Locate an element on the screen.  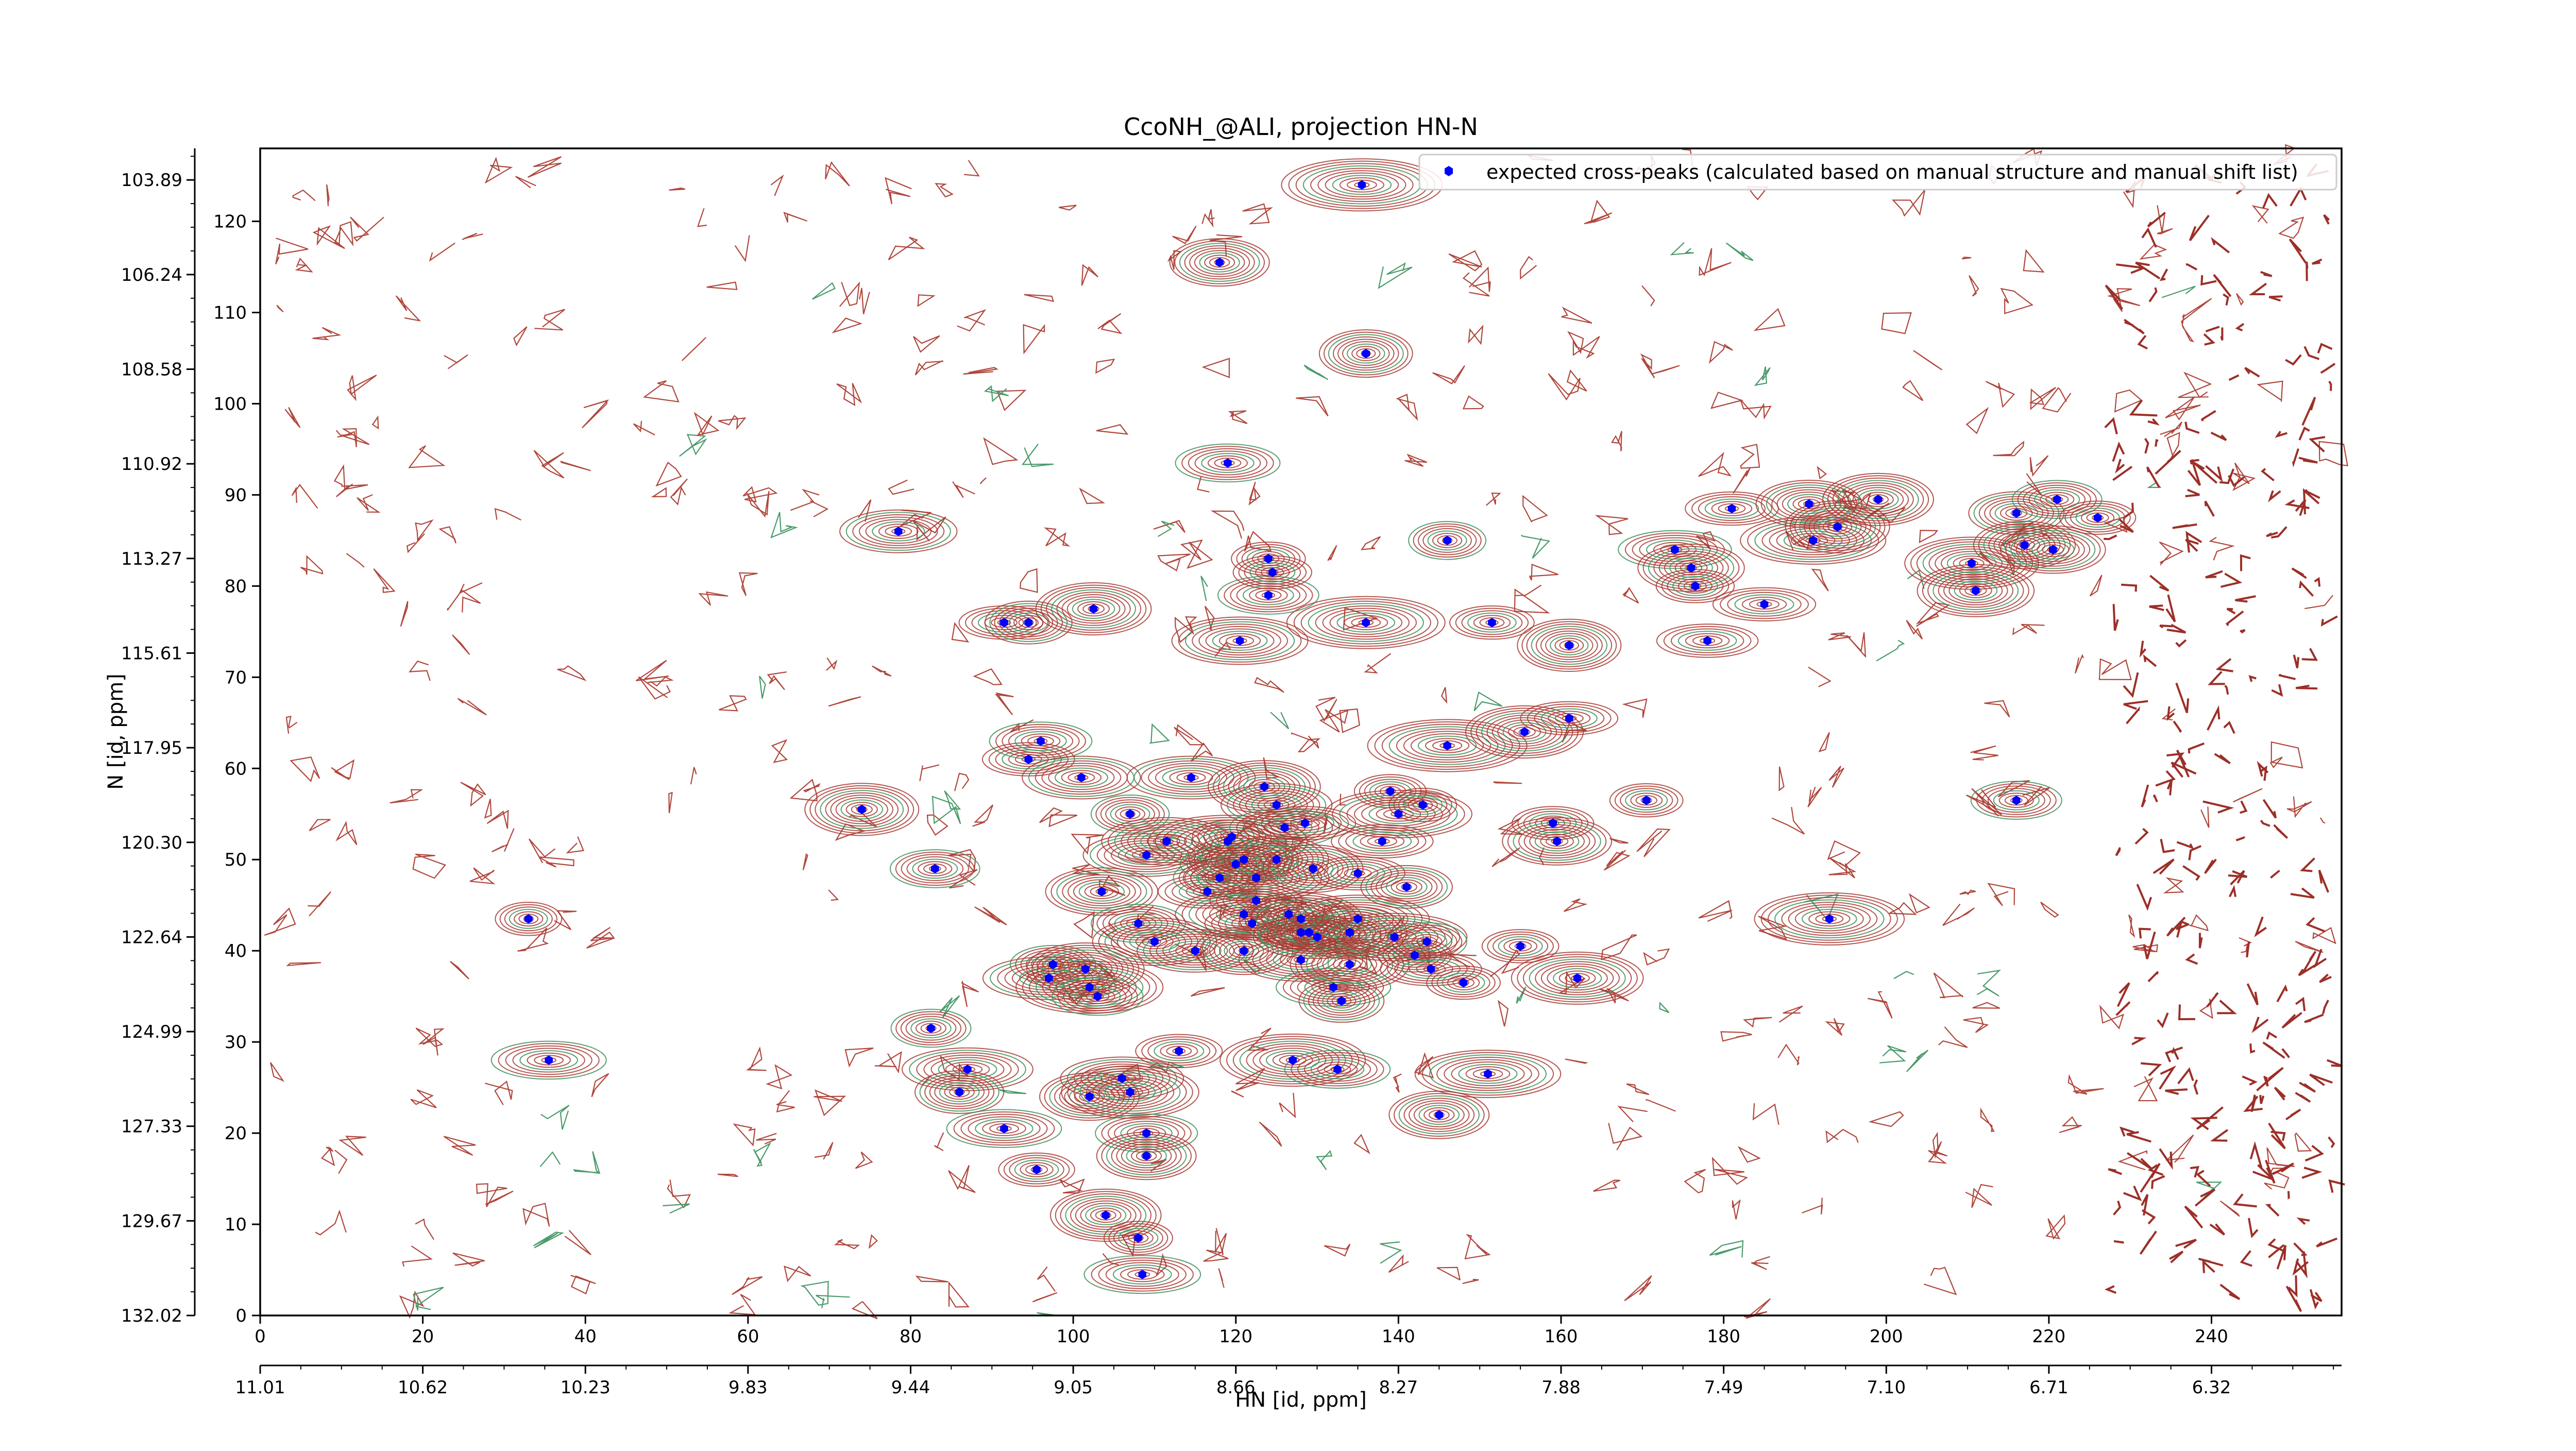
y-tick-label: 100 is located at coordinates (230, 404).